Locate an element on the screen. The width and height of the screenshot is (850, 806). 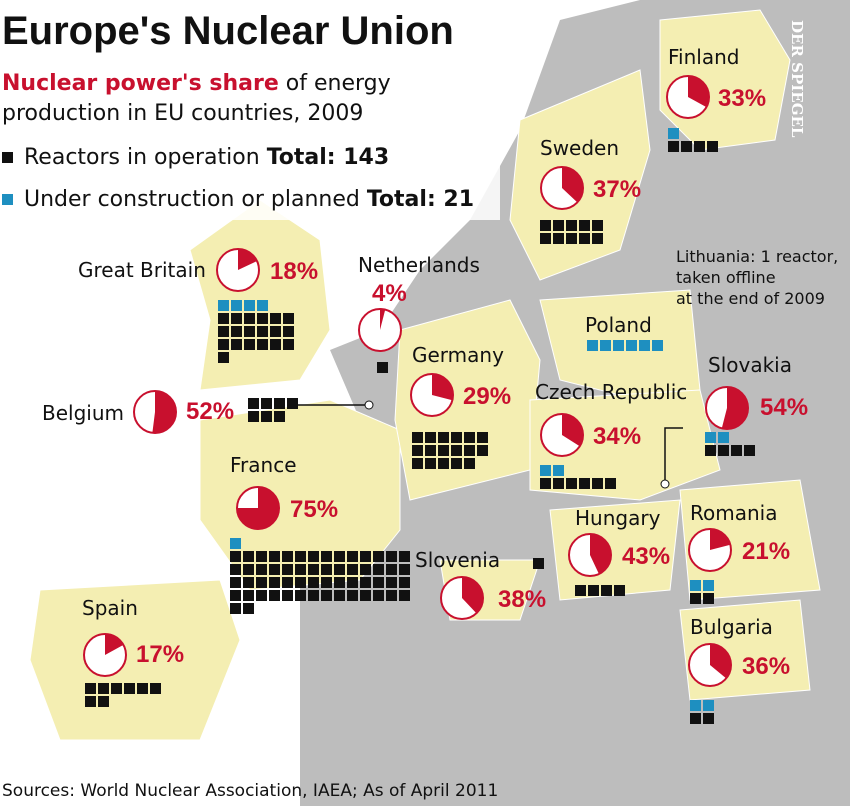
country-name: Germany is located at coordinates (458, 355).